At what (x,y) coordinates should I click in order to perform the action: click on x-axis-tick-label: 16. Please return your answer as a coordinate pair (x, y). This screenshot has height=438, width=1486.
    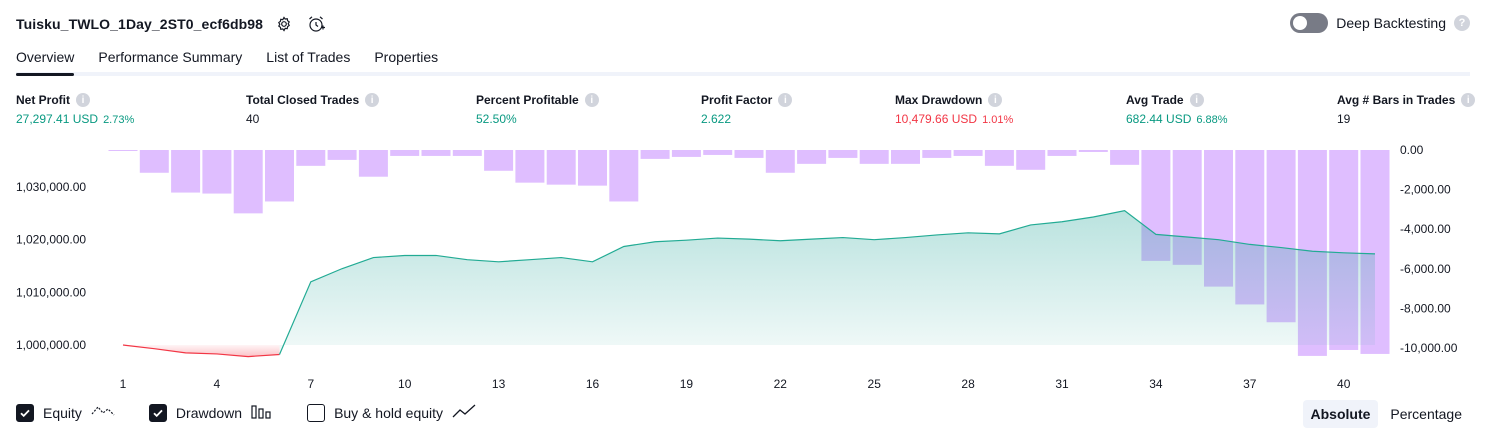
    Looking at the image, I should click on (593, 384).